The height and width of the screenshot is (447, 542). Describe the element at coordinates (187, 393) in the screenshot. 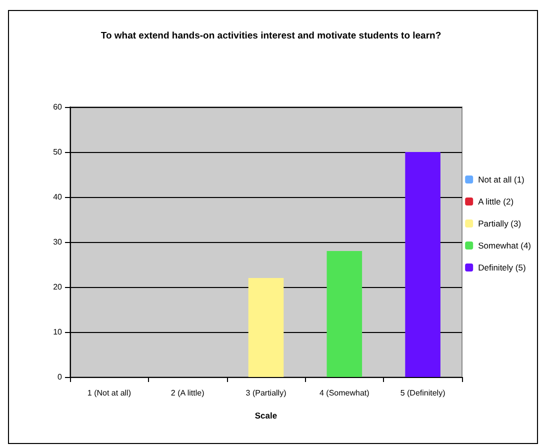

I see `x-tick-label: 2 (A little)` at that location.